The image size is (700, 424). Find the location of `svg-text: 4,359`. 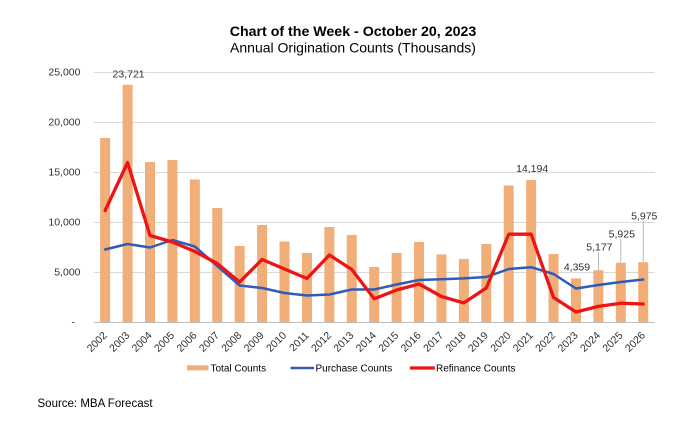

svg-text: 4,359 is located at coordinates (577, 268).